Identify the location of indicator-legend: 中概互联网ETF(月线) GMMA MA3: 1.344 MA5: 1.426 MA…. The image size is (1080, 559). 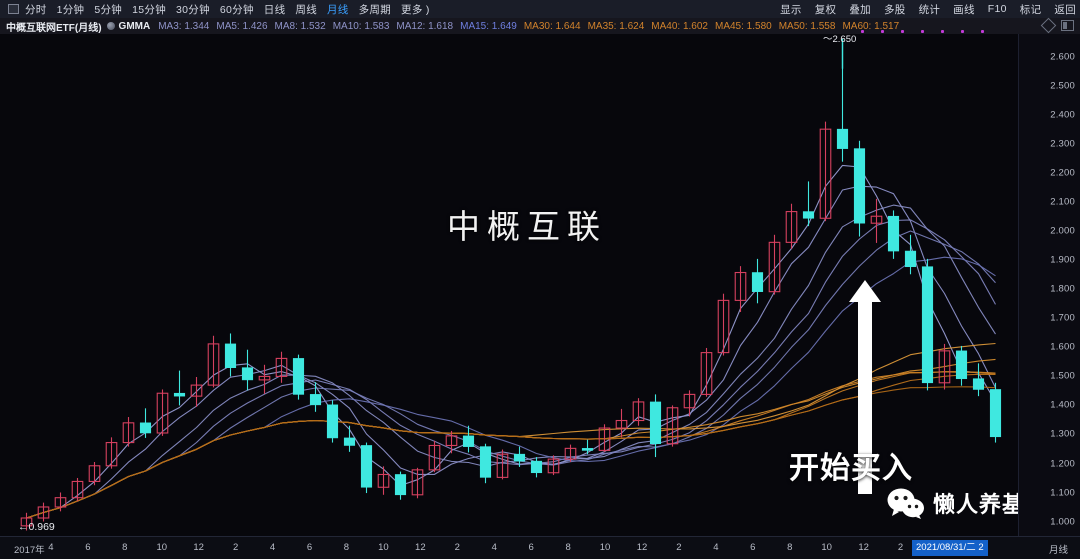
(540, 25).